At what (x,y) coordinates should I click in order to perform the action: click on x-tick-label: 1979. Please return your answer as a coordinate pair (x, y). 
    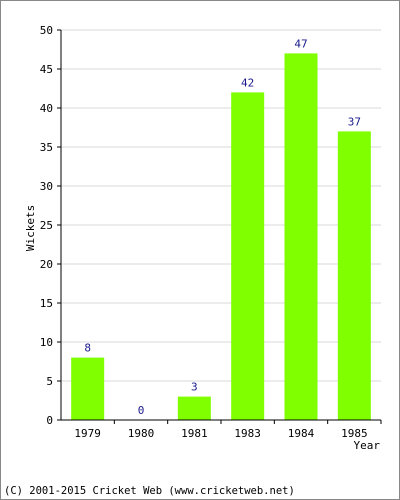
    Looking at the image, I should click on (87, 433).